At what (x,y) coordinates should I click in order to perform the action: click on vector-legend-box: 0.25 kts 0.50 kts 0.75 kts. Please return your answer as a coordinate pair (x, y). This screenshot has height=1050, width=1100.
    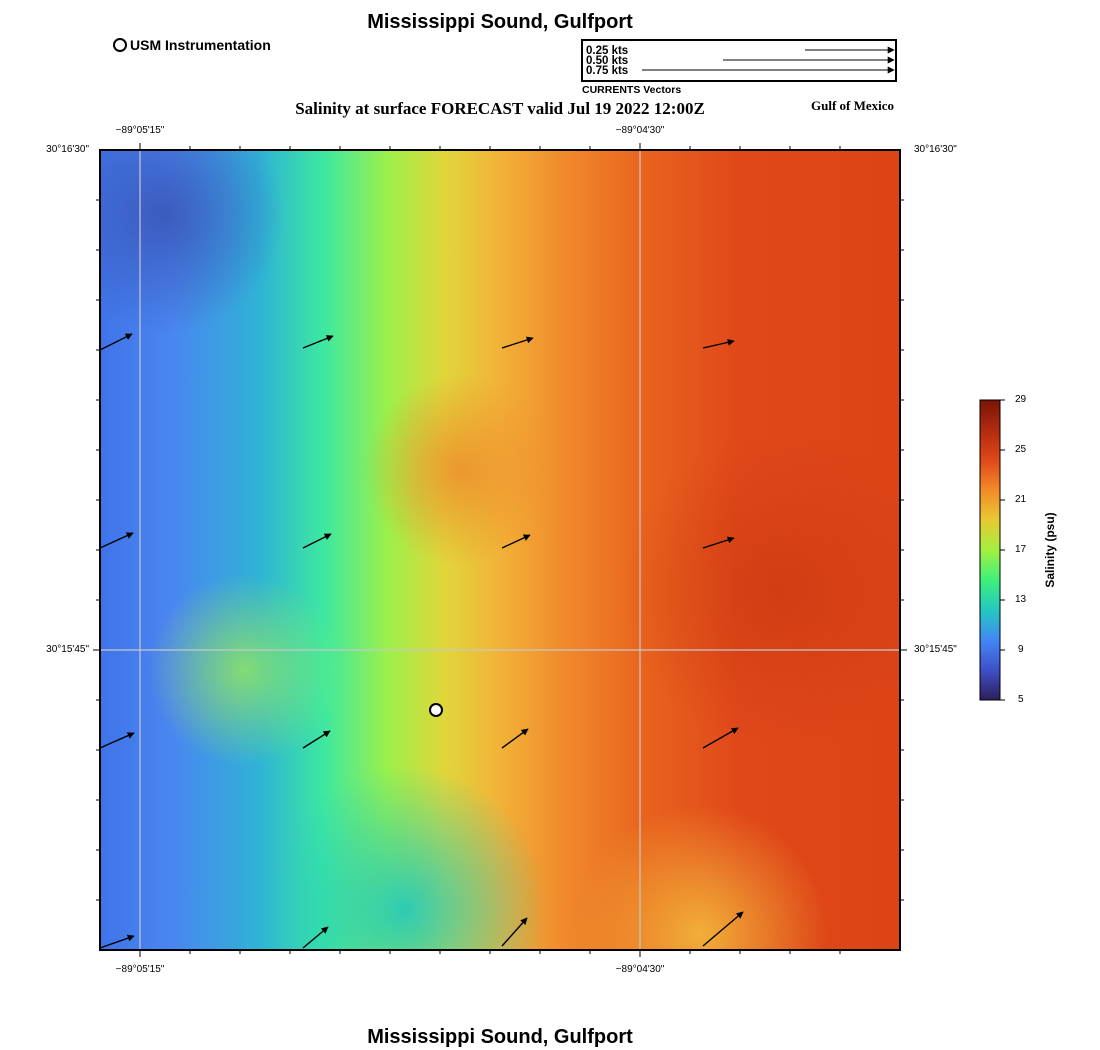
    Looking at the image, I should click on (739, 60).